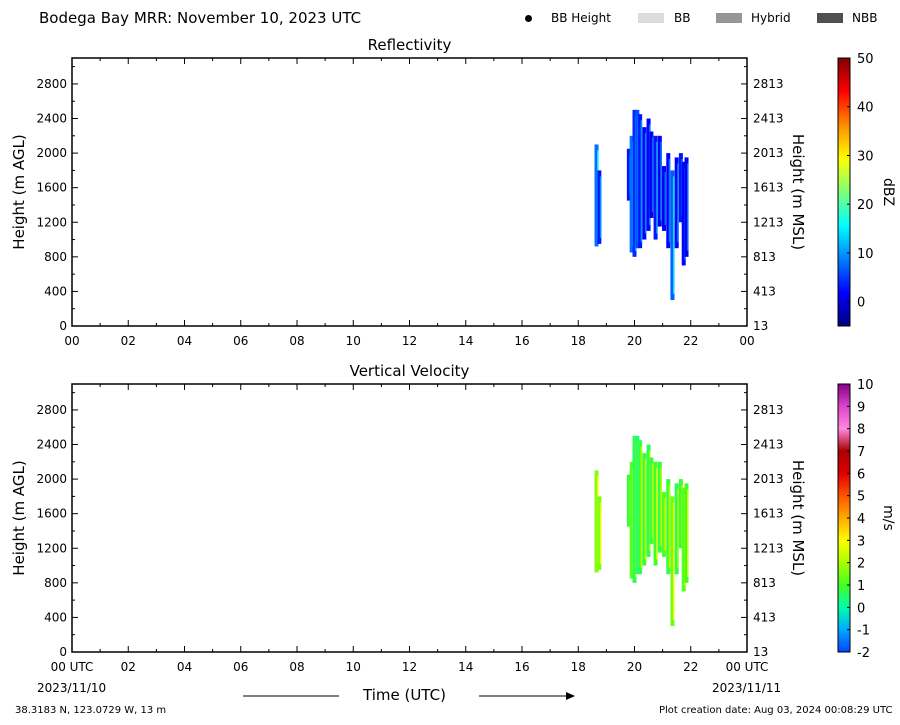 This screenshot has width=900, height=725. Describe the element at coordinates (830, 18) in the screenshot. I see `legend-swatch-nbb` at that location.